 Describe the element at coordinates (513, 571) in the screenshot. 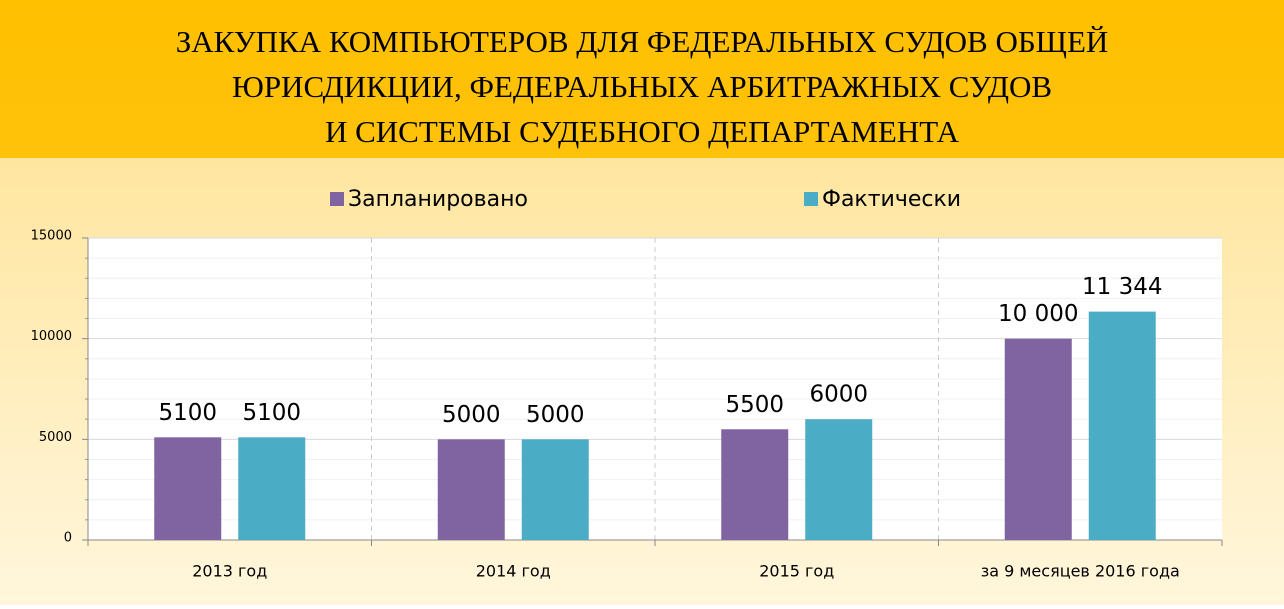

I see `x-tick-label: 2014 год` at that location.